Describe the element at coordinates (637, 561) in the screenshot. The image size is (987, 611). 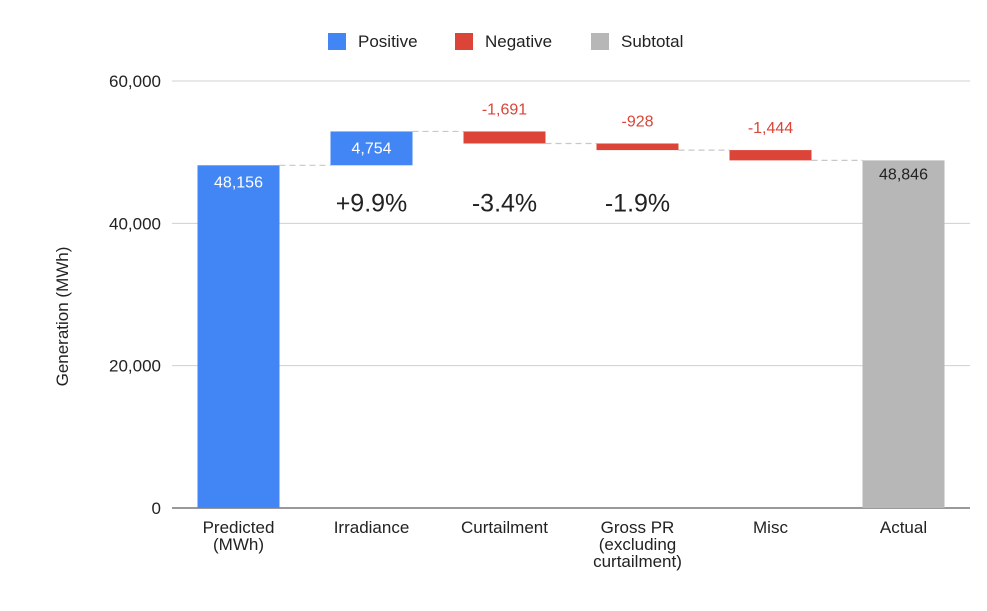
I see `x-tick-label: curtailment)` at that location.